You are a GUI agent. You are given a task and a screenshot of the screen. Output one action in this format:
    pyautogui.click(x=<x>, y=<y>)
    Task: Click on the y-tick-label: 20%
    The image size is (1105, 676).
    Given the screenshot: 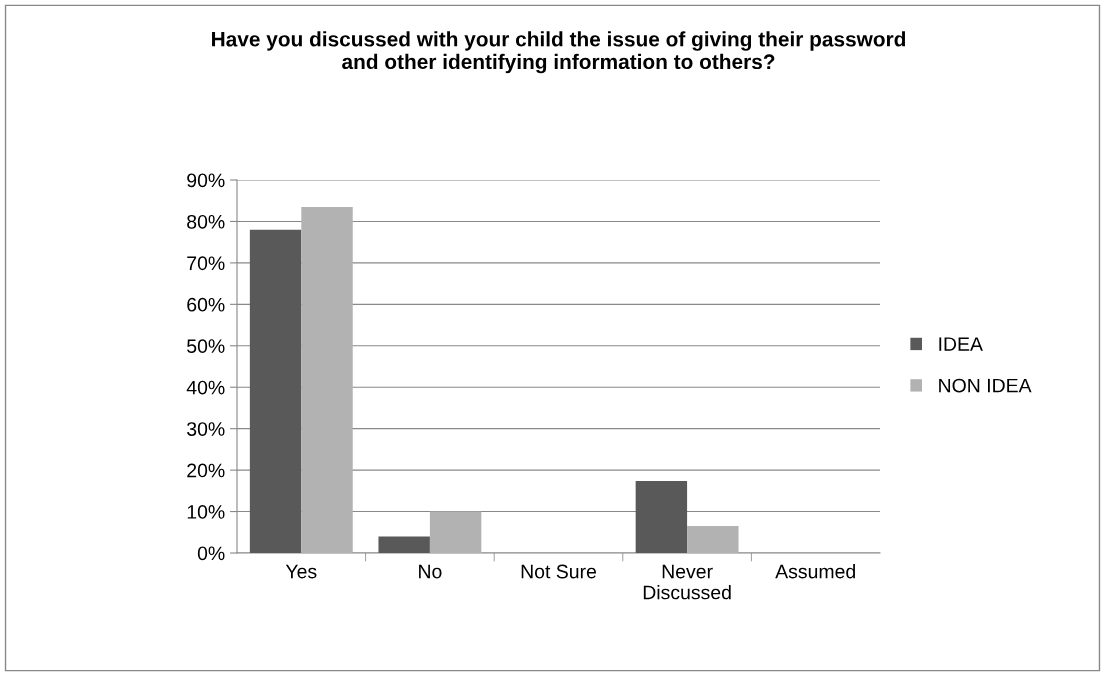 What is the action you would take?
    pyautogui.click(x=206, y=470)
    